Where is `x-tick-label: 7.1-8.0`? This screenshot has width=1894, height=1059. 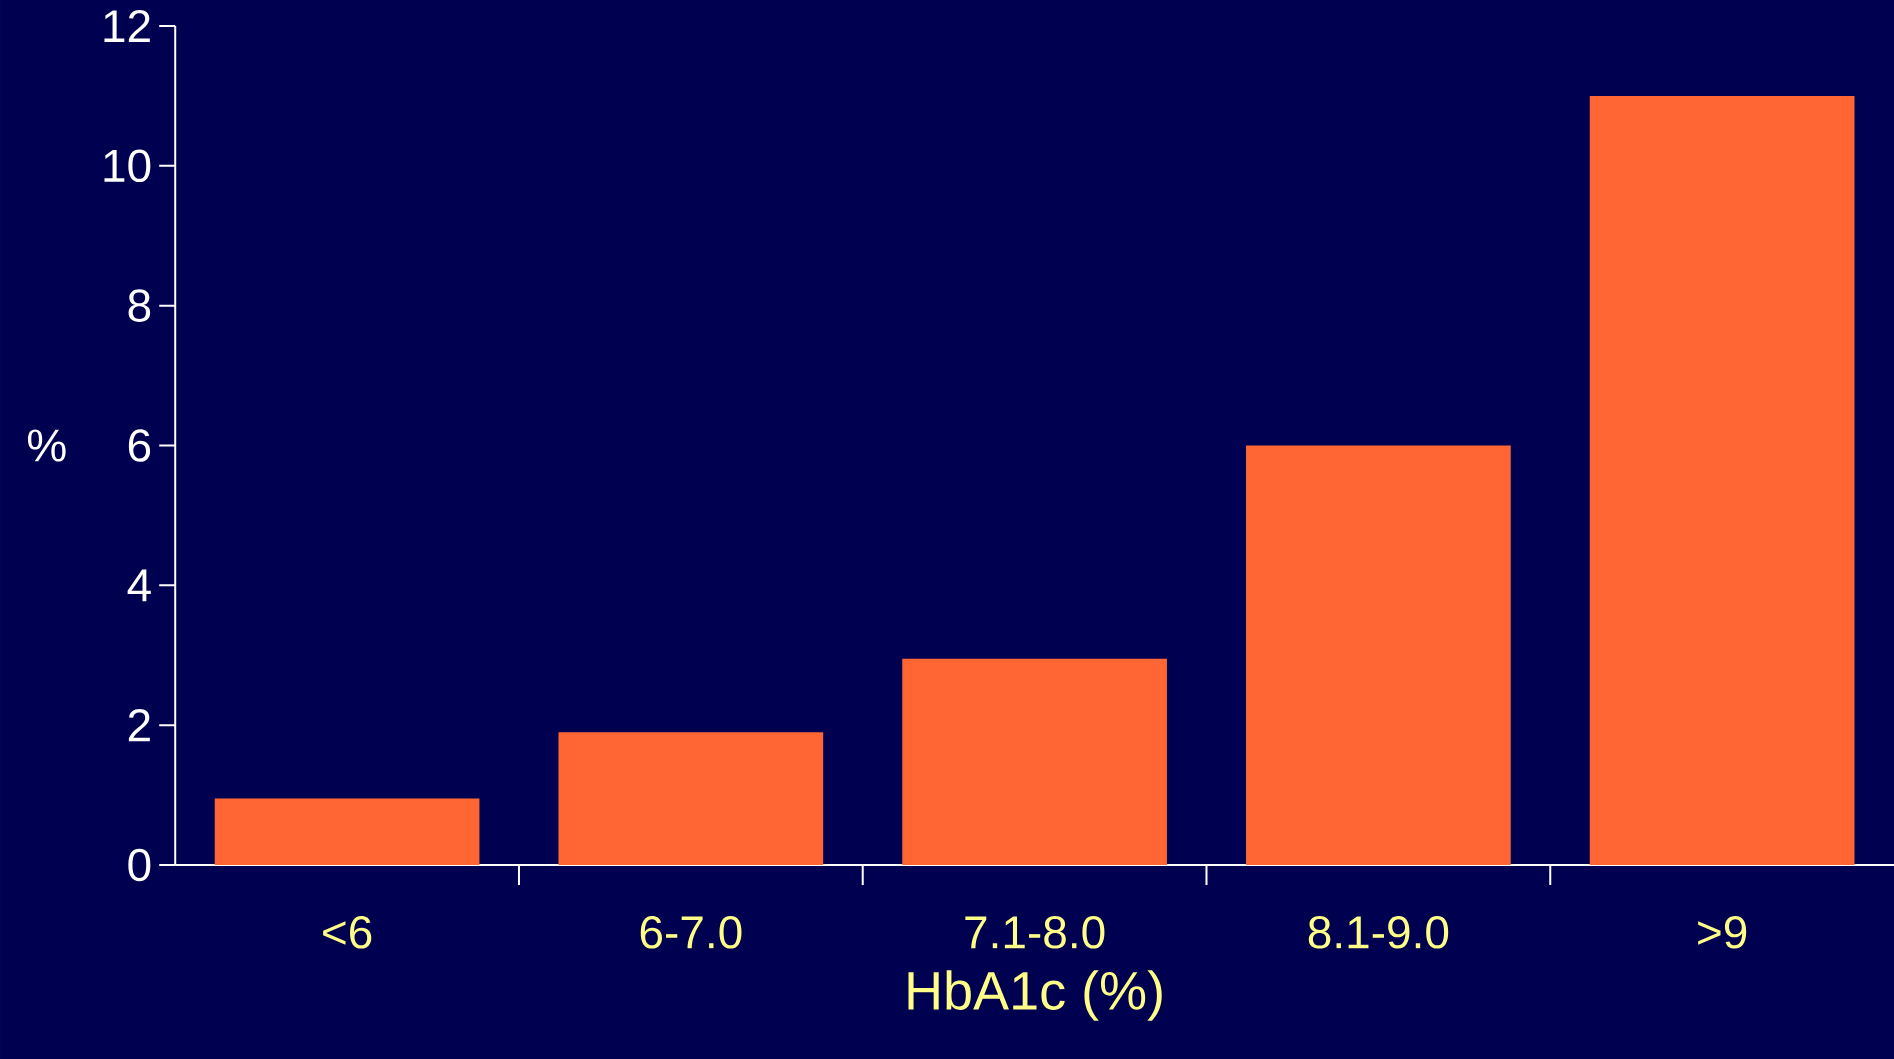
x-tick-label: 7.1-8.0 is located at coordinates (1035, 932).